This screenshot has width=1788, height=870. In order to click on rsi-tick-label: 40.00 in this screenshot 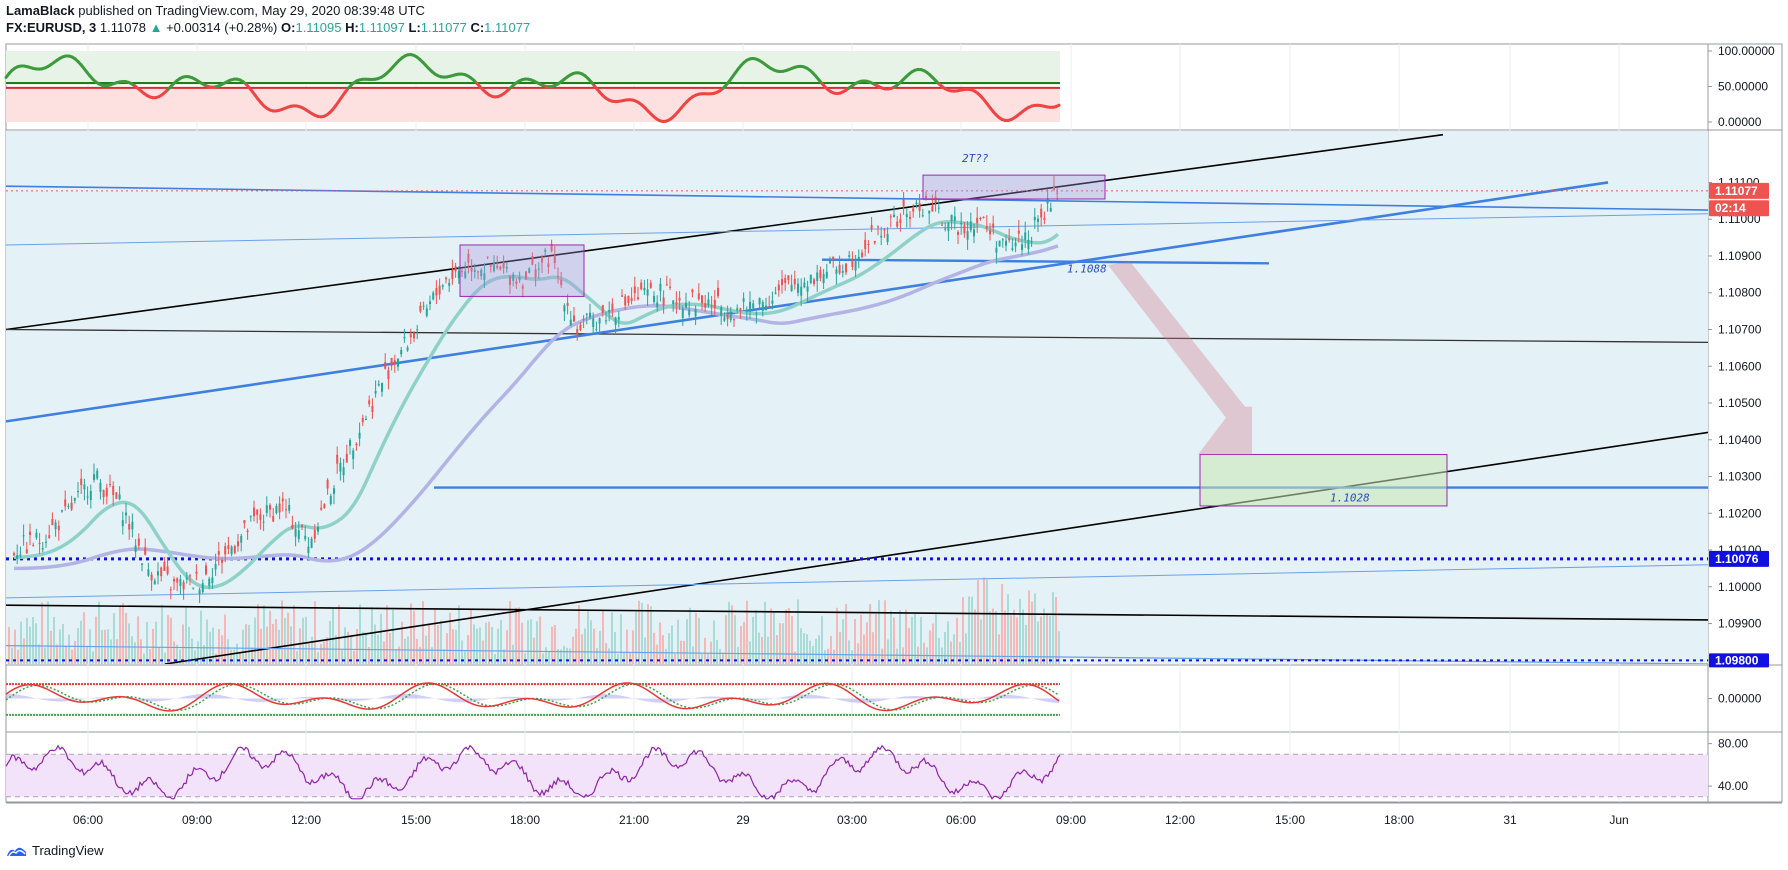, I will do `click(1733, 786)`.